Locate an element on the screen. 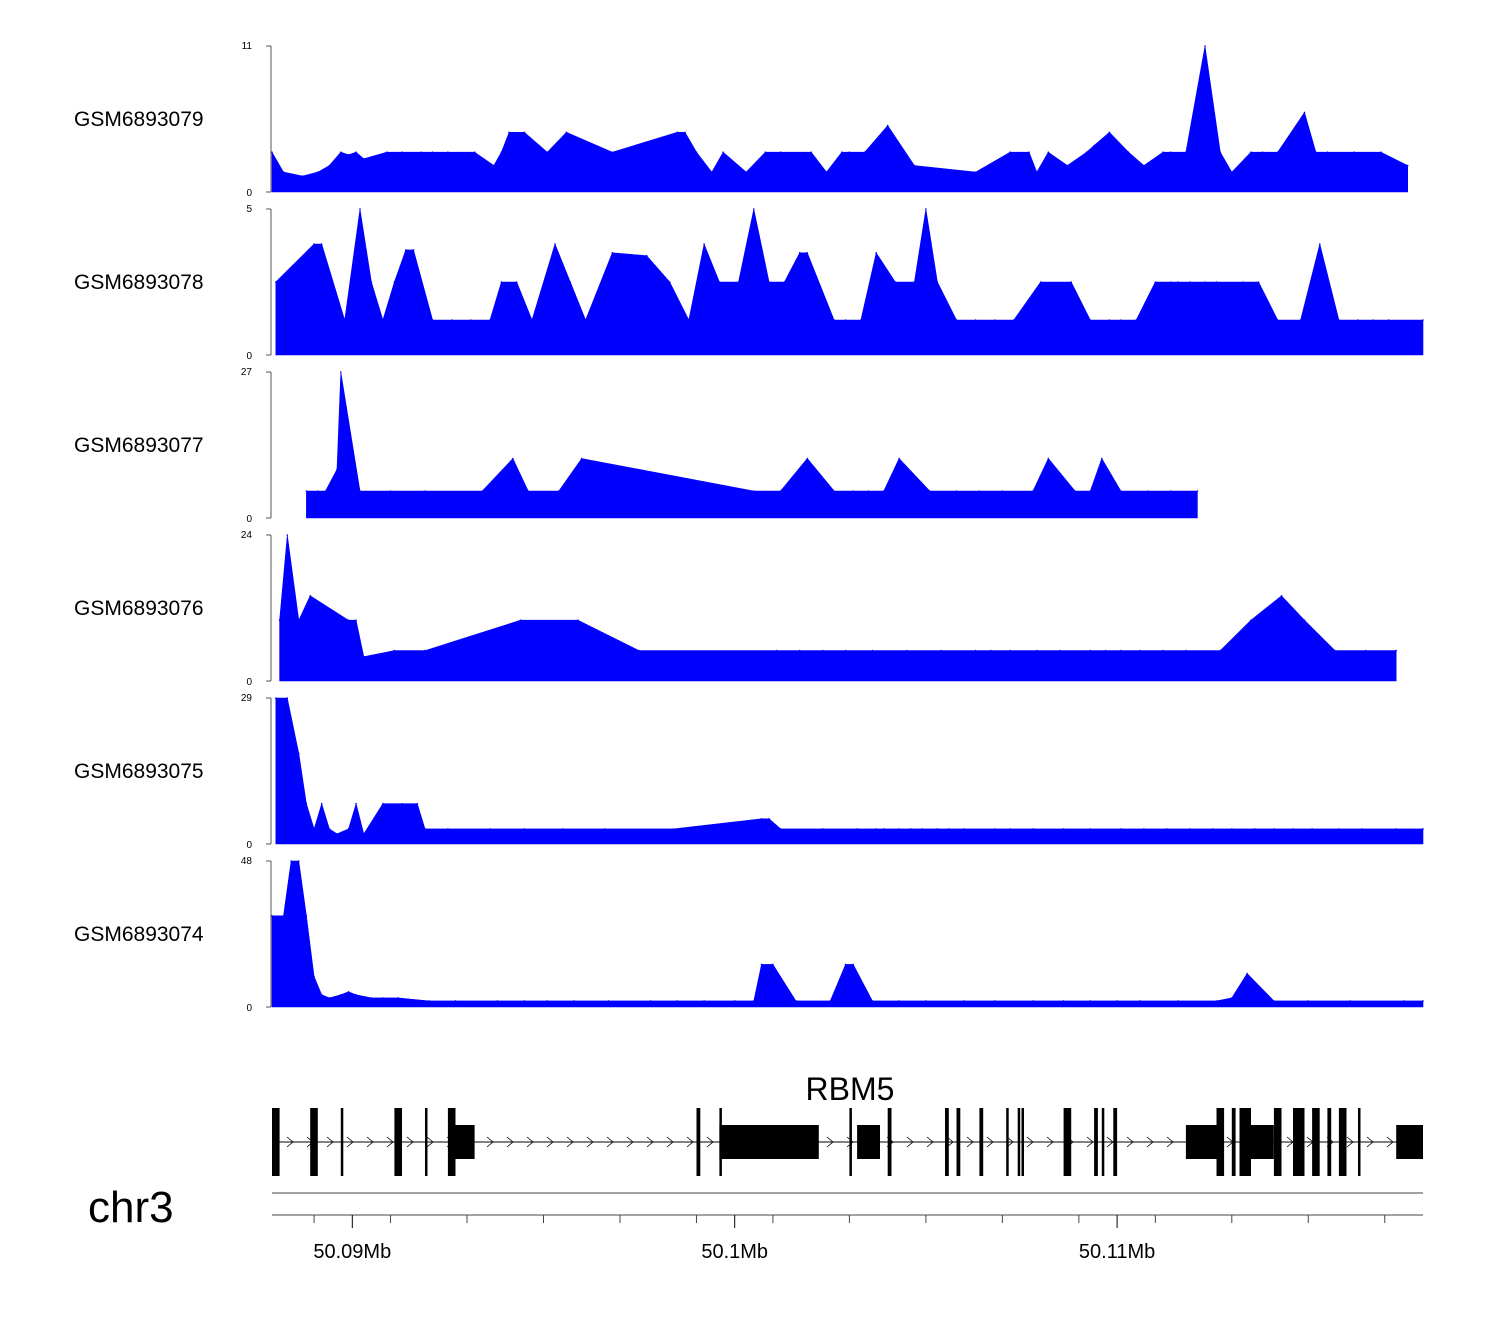 The height and width of the screenshot is (1320, 1500). chromosome-label: chr3 is located at coordinates (131, 1207).